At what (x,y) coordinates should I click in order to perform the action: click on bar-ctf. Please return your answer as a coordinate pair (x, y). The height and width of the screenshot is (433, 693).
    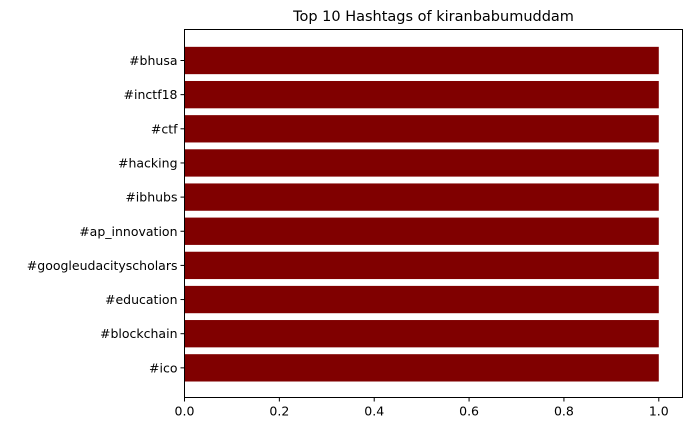
    Looking at the image, I should click on (421, 129).